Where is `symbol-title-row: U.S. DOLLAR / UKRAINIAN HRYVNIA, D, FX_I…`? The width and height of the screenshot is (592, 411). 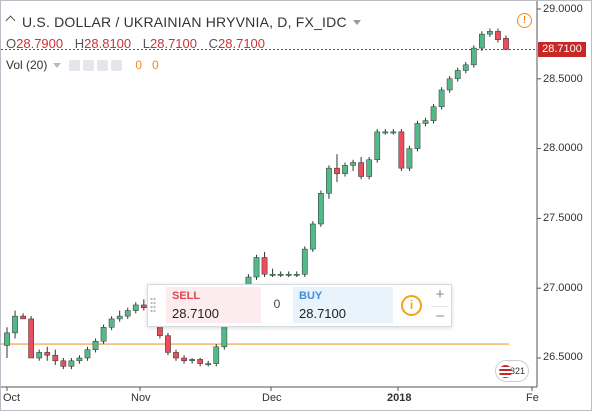
symbol-title-row: U.S. DOLLAR / UKRAINIAN HRYVNIA, D, FX_I… is located at coordinates (183, 22).